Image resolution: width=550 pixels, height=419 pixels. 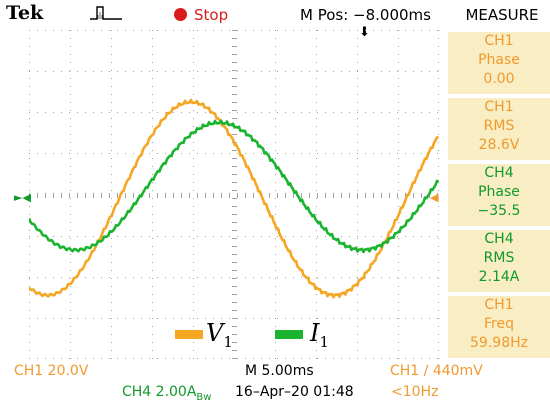 I want to click on measurement-ch4-rms: CH4 RMS 2.14A, so click(x=499, y=260).